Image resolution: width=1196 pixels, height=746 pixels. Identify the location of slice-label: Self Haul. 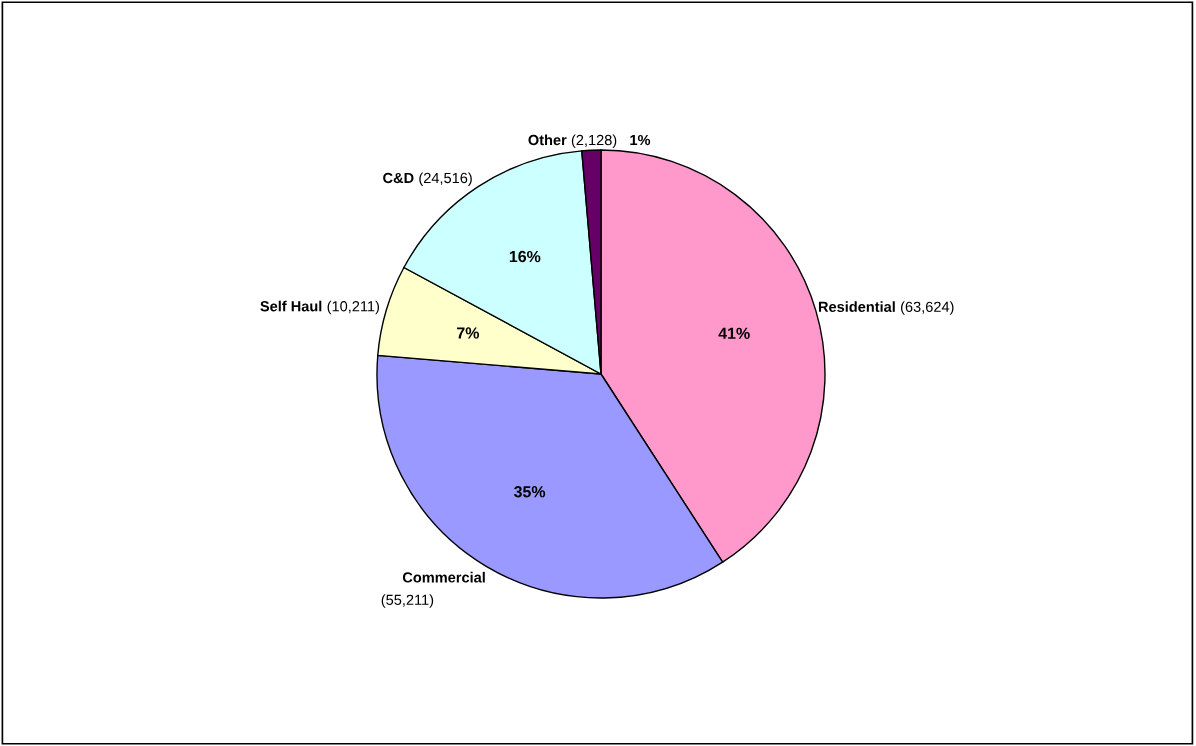
(291, 306).